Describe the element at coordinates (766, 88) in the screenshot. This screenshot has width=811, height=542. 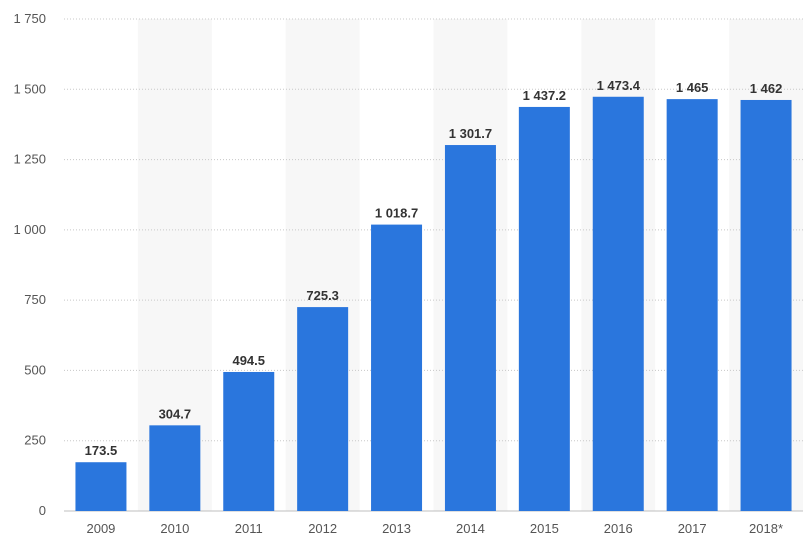
I see `data-label: 1 462` at that location.